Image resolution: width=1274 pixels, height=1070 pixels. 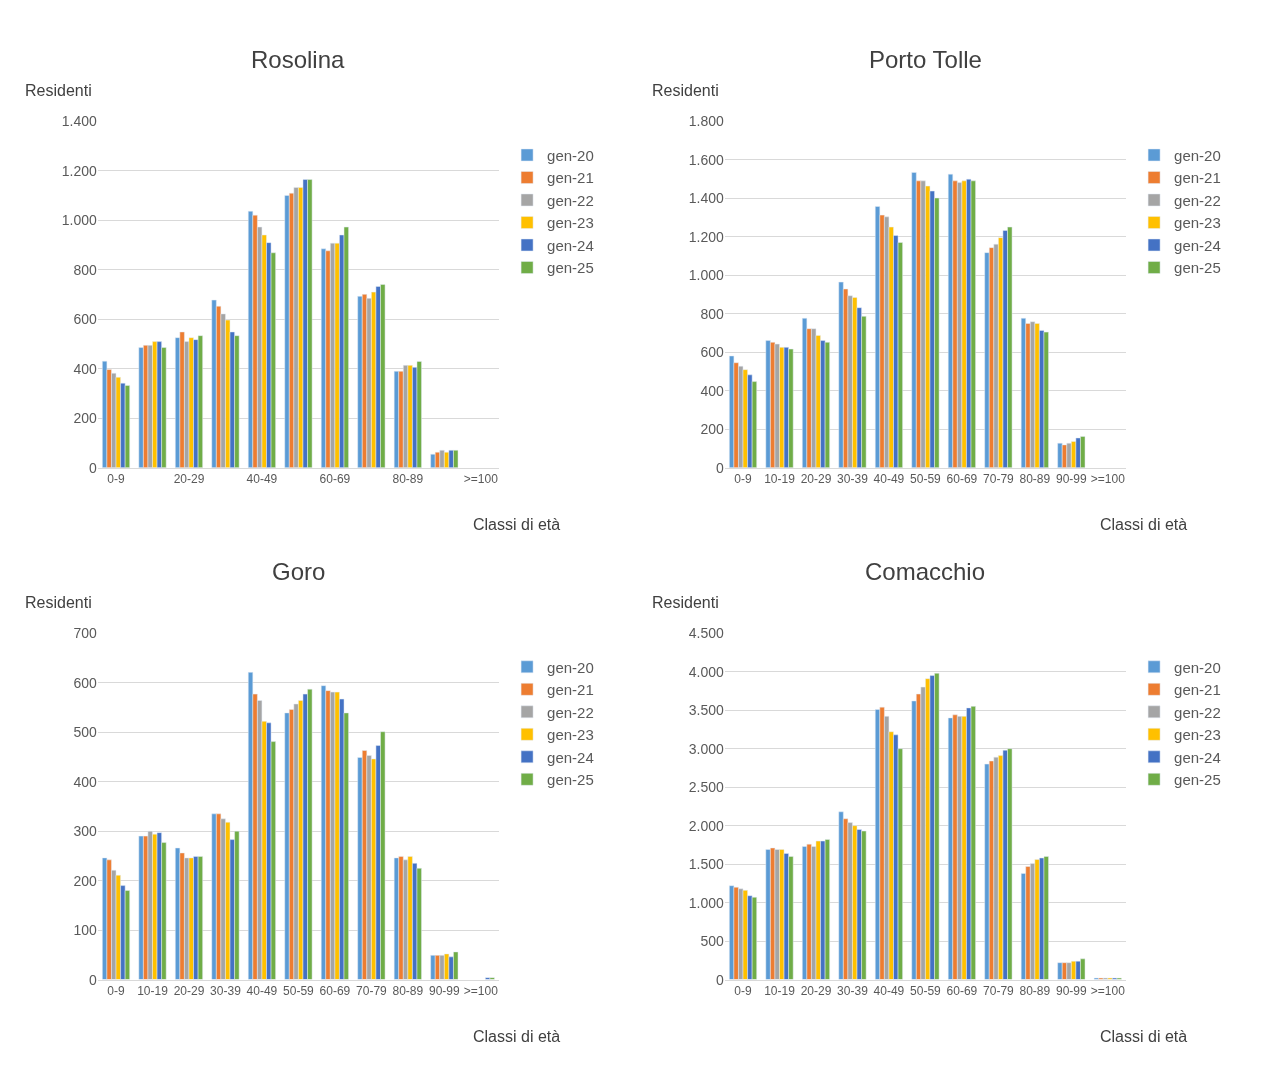 I want to click on y-tick-label: 1.800, so click(x=706, y=121).